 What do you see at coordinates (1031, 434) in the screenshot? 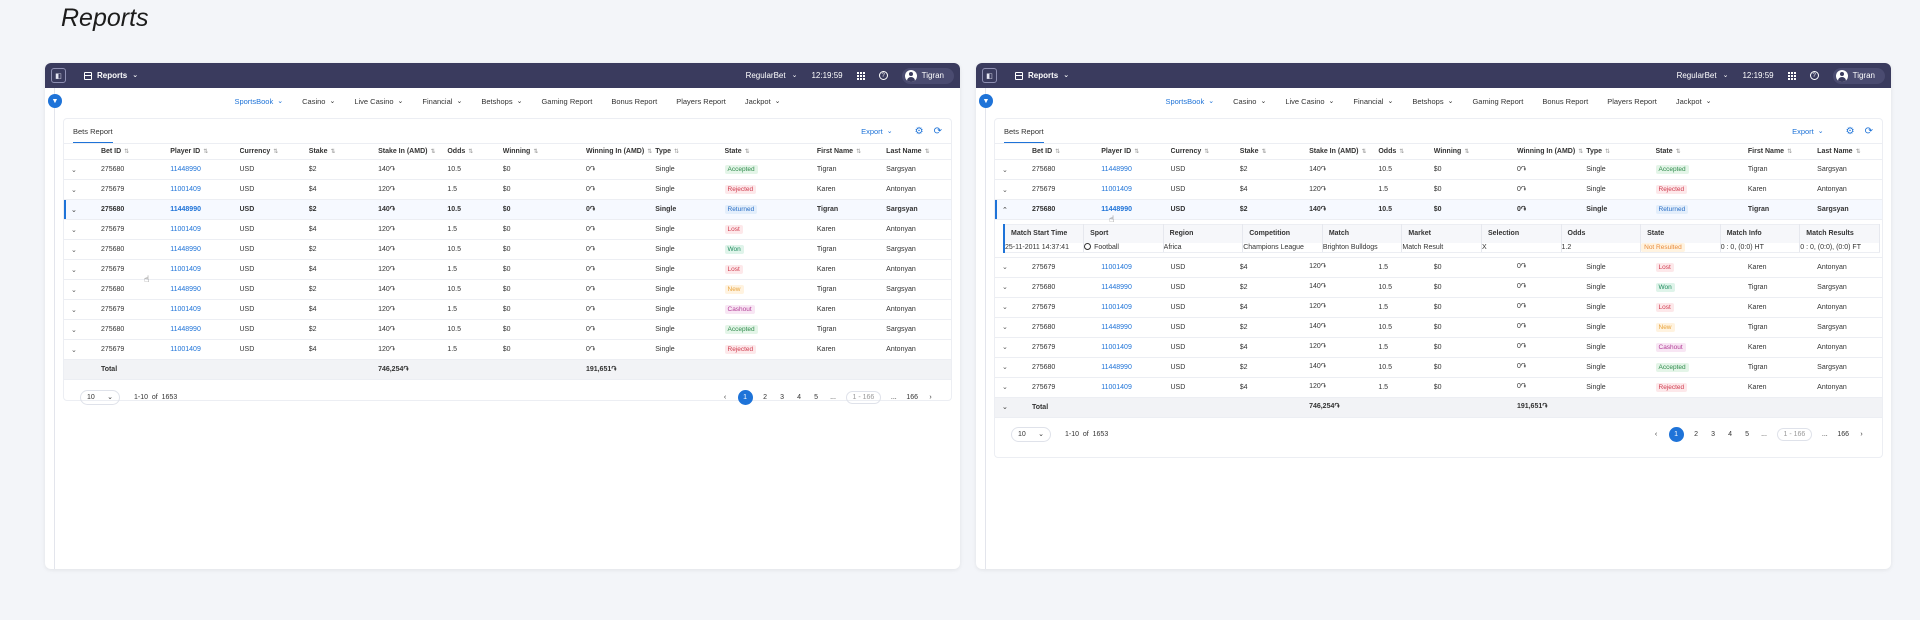
I see `page-size-select: 10 ⌄` at bounding box center [1031, 434].